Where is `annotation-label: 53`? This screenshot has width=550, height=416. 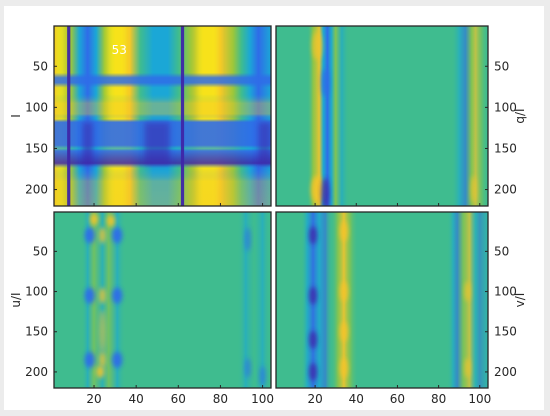 annotation-label: 53 is located at coordinates (119, 50).